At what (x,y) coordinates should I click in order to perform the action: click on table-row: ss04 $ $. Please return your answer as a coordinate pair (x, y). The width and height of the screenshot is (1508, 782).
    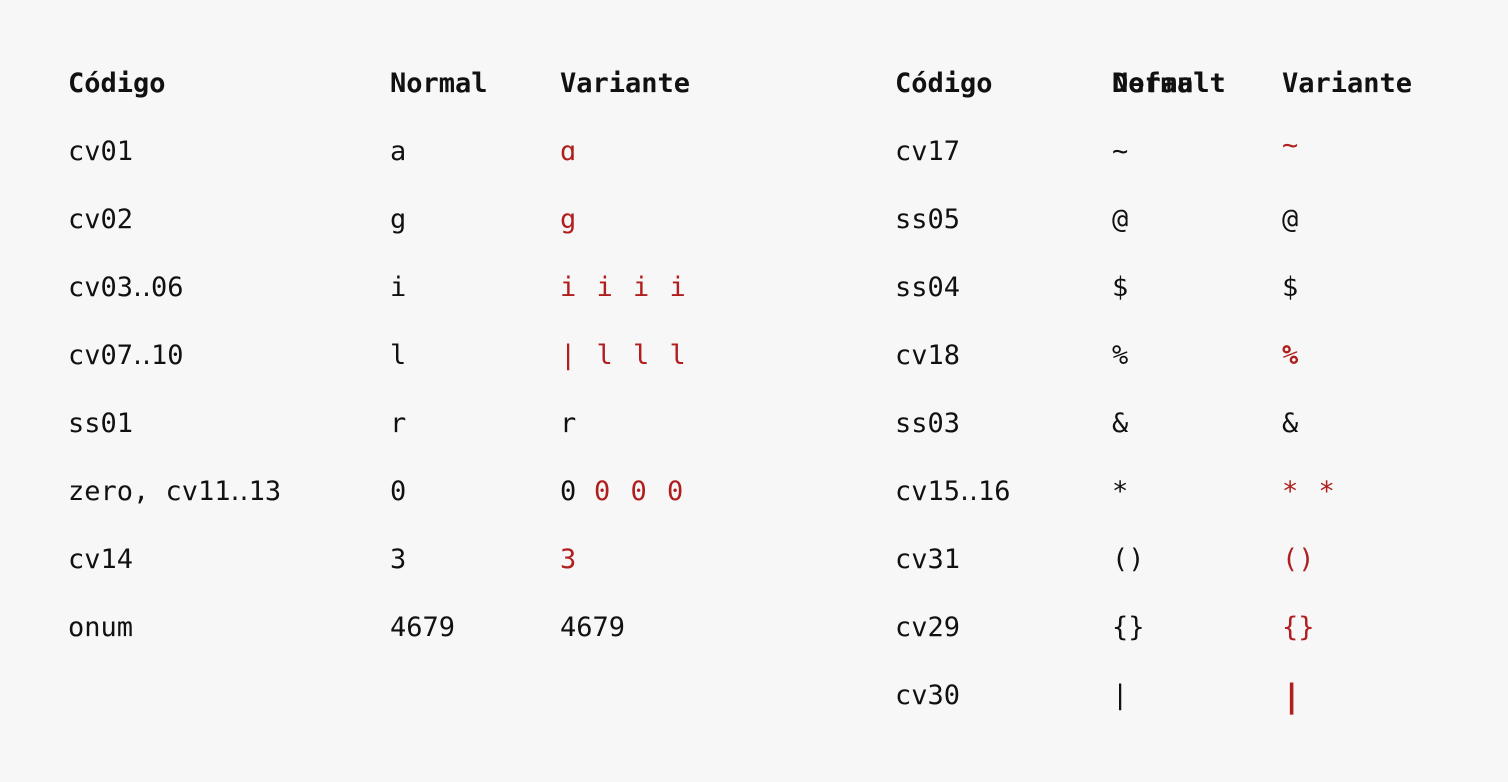
    Looking at the image, I should click on (754, 288).